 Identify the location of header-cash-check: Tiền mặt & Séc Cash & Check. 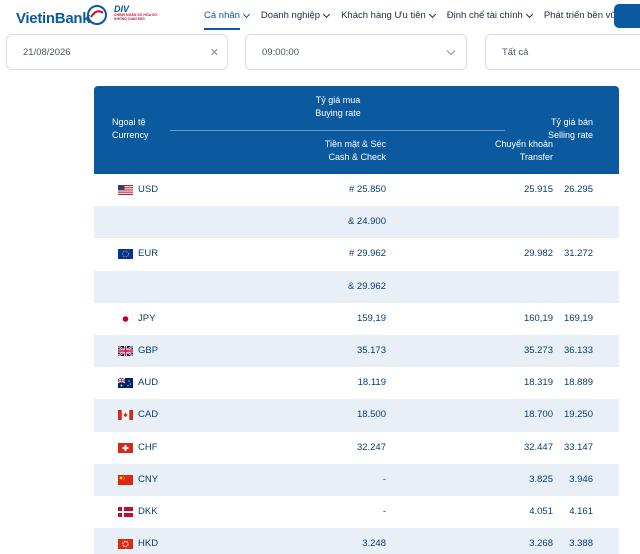
(355, 150).